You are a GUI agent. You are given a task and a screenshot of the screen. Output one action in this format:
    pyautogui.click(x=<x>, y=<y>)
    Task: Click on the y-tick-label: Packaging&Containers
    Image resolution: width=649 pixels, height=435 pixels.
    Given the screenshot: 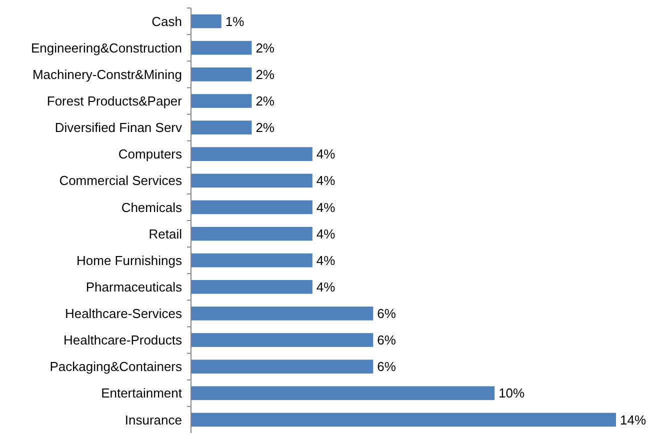 What is the action you would take?
    pyautogui.click(x=116, y=366)
    